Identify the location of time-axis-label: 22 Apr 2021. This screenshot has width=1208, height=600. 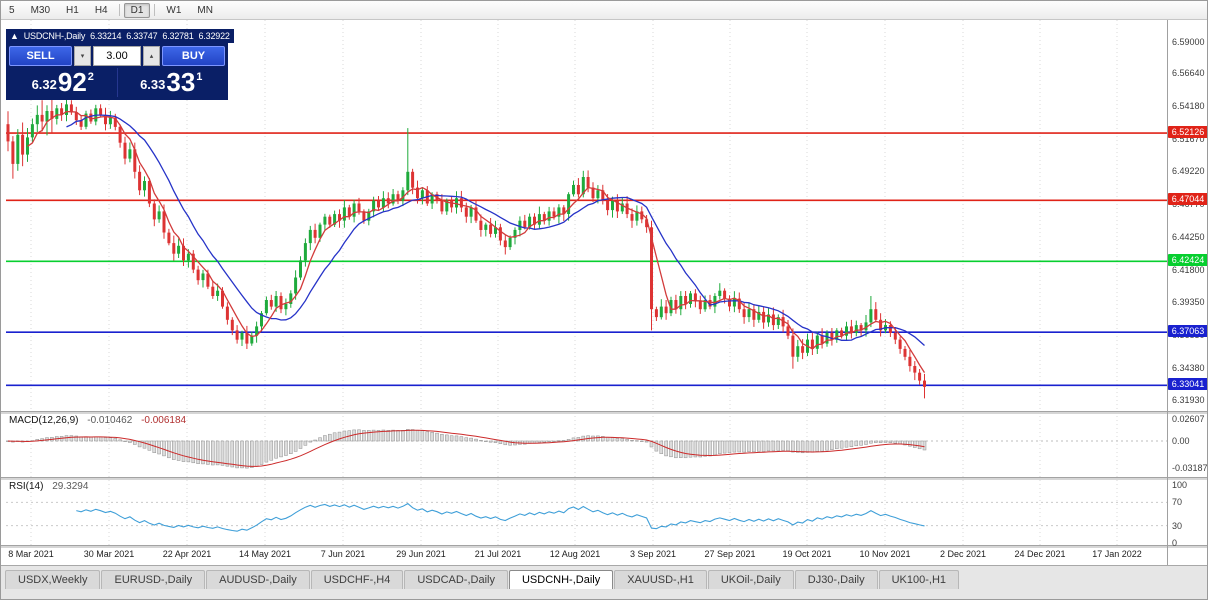
(187, 554).